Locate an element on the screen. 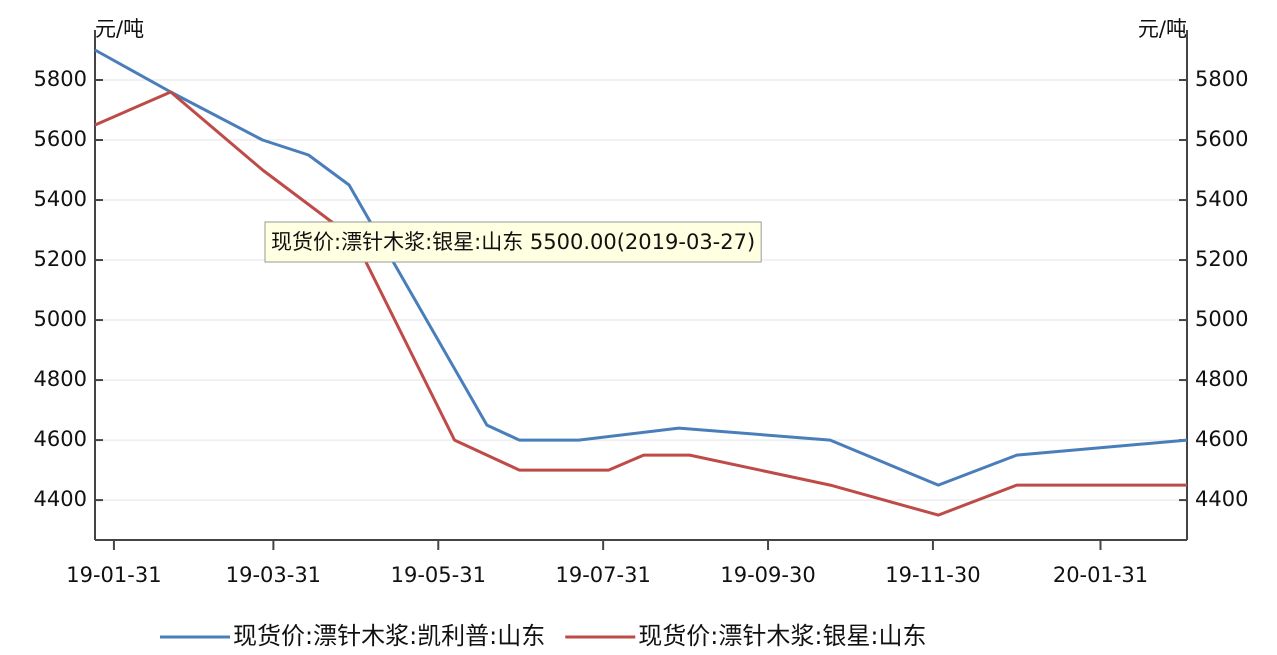 This screenshot has width=1277, height=655. legend-label: 现货价:漂针木浆:银星:山东 is located at coordinates (782, 636).